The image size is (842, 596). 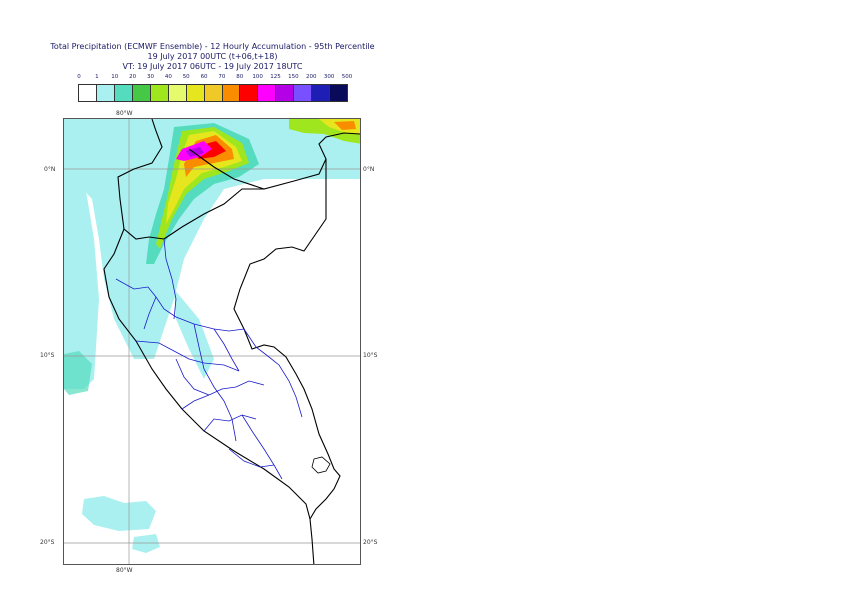 I want to click on lat-label-left-20: 20°S, so click(x=47, y=542).